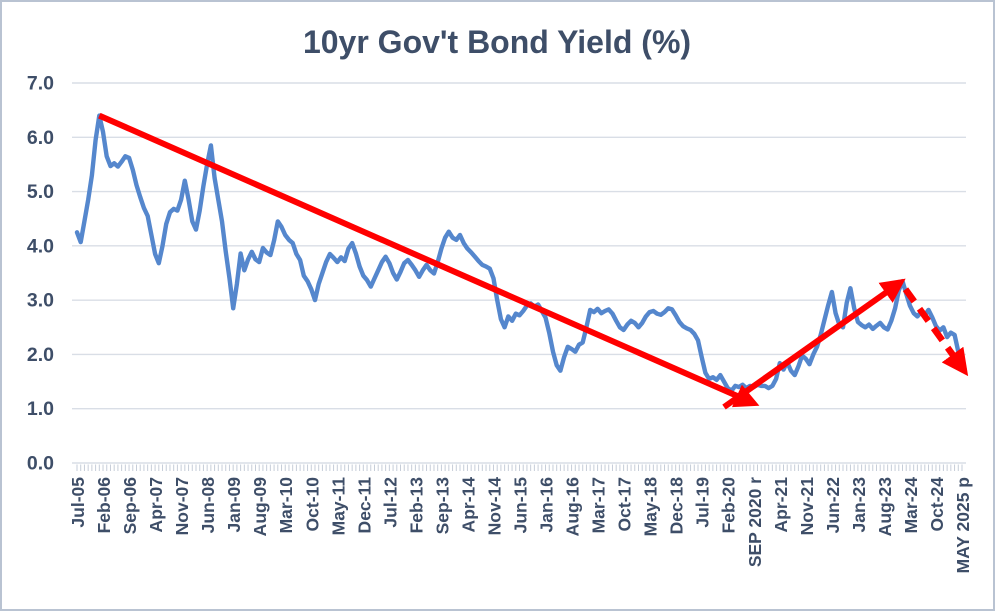  Describe the element at coordinates (234, 505) in the screenshot. I see `x-tick-label: Jan-09` at that location.